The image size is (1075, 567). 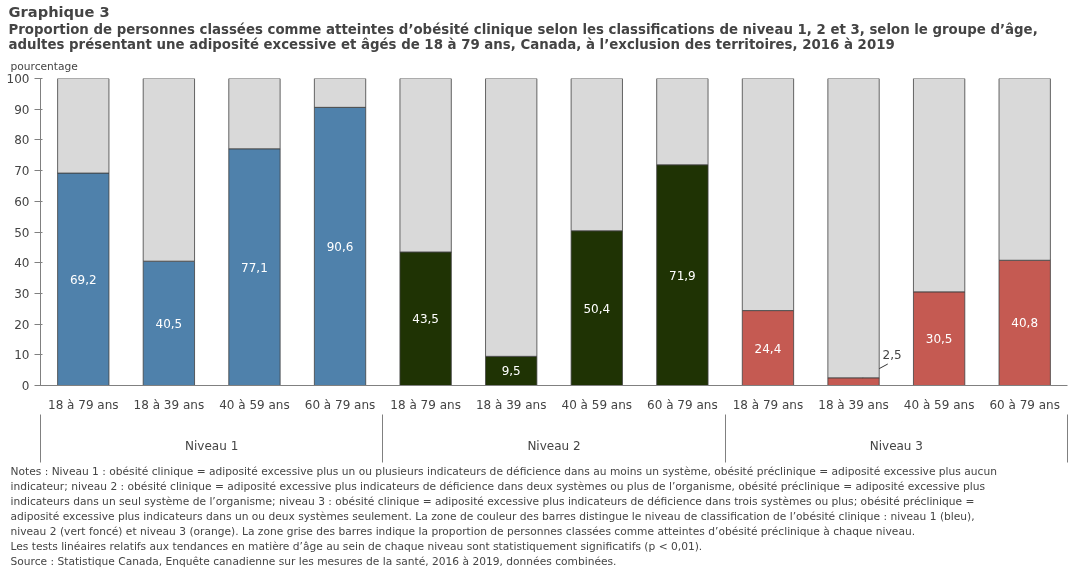 What do you see at coordinates (44, 66) in the screenshot?
I see `y-axis-title: pourcentage` at bounding box center [44, 66].